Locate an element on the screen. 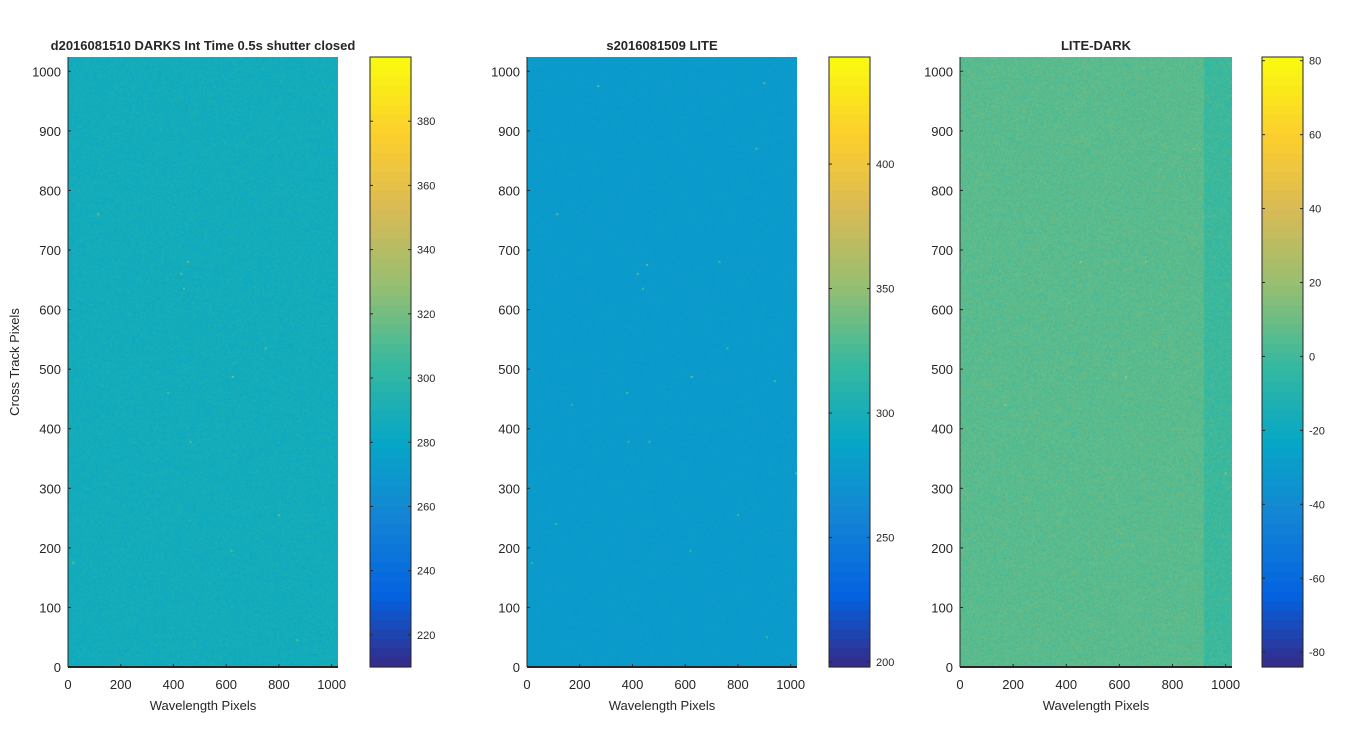  colorbar-tick-label: -60 is located at coordinates (1317, 579).